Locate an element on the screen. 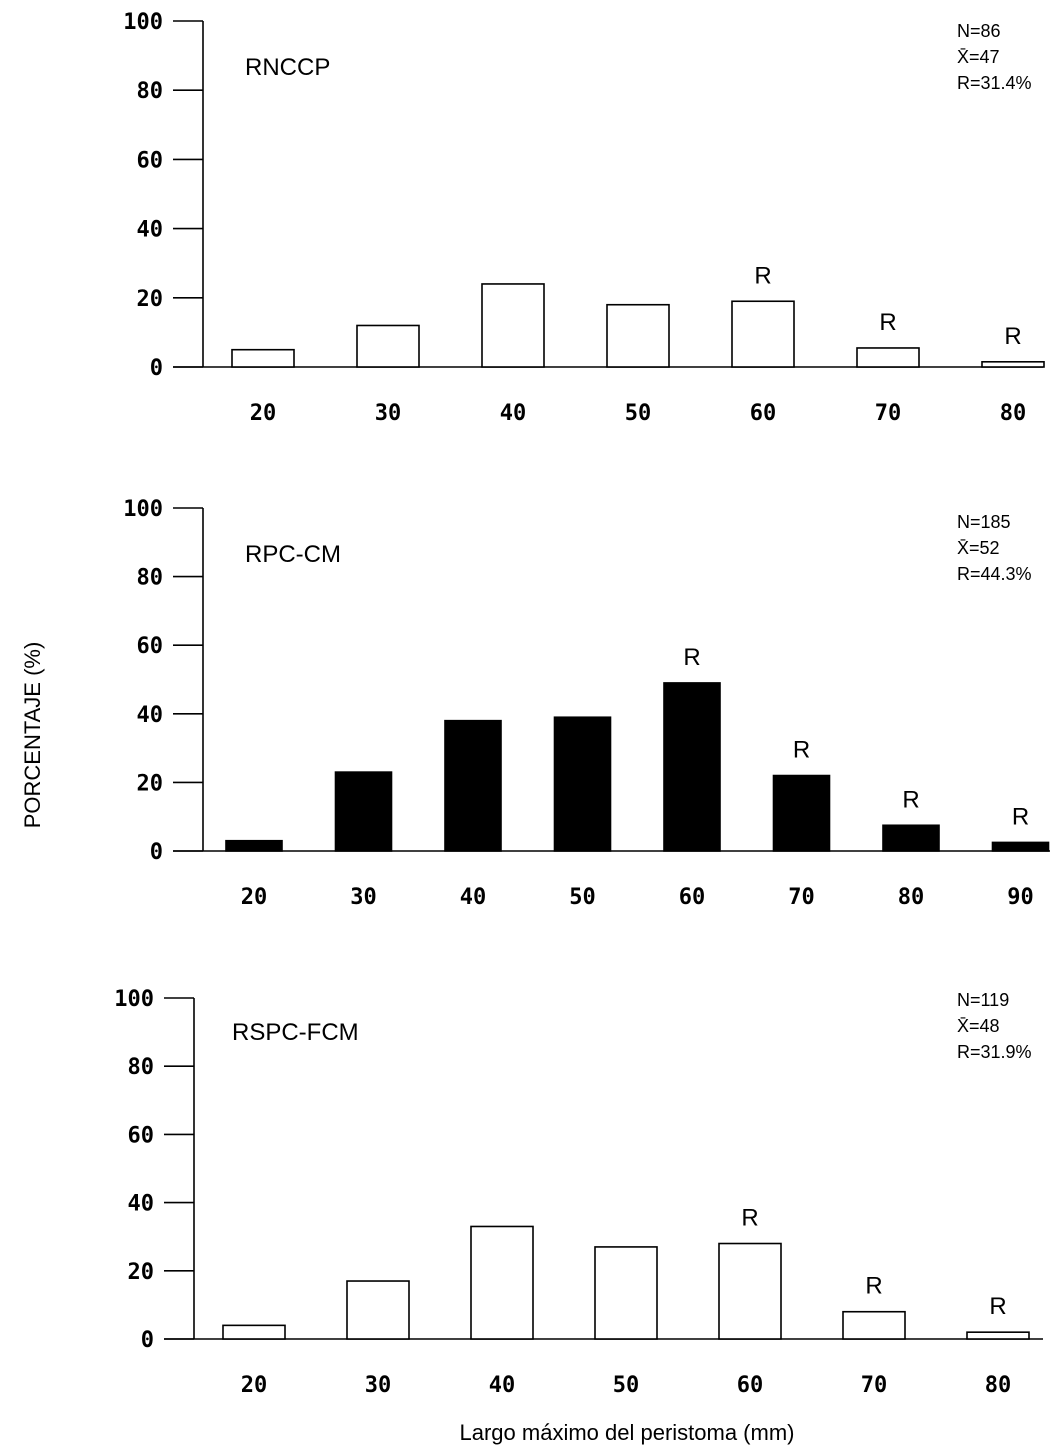  chart-title: RSPC-FCM is located at coordinates (295, 1032).